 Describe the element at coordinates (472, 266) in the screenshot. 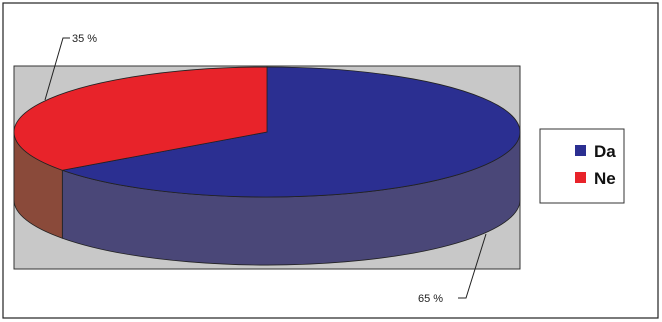

I see `leader-line-da` at that location.